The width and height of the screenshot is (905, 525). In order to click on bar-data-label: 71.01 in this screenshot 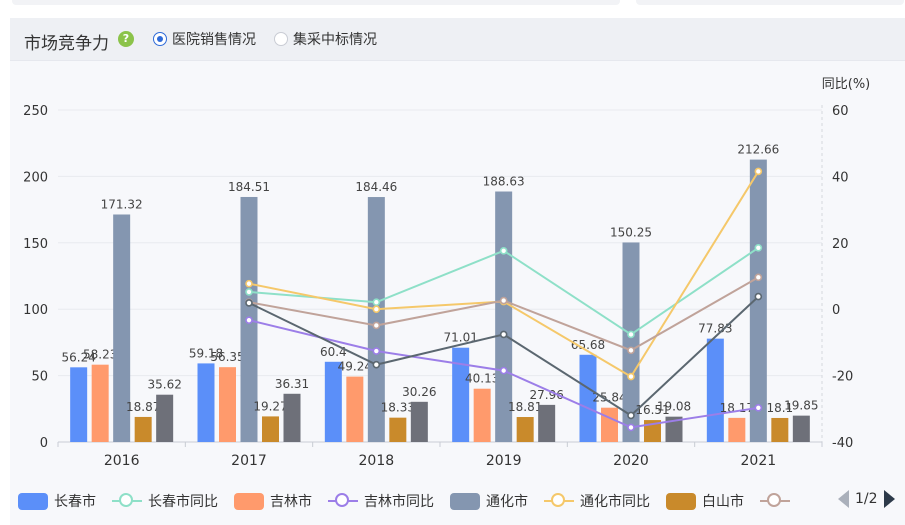, I will do `click(460, 338)`.